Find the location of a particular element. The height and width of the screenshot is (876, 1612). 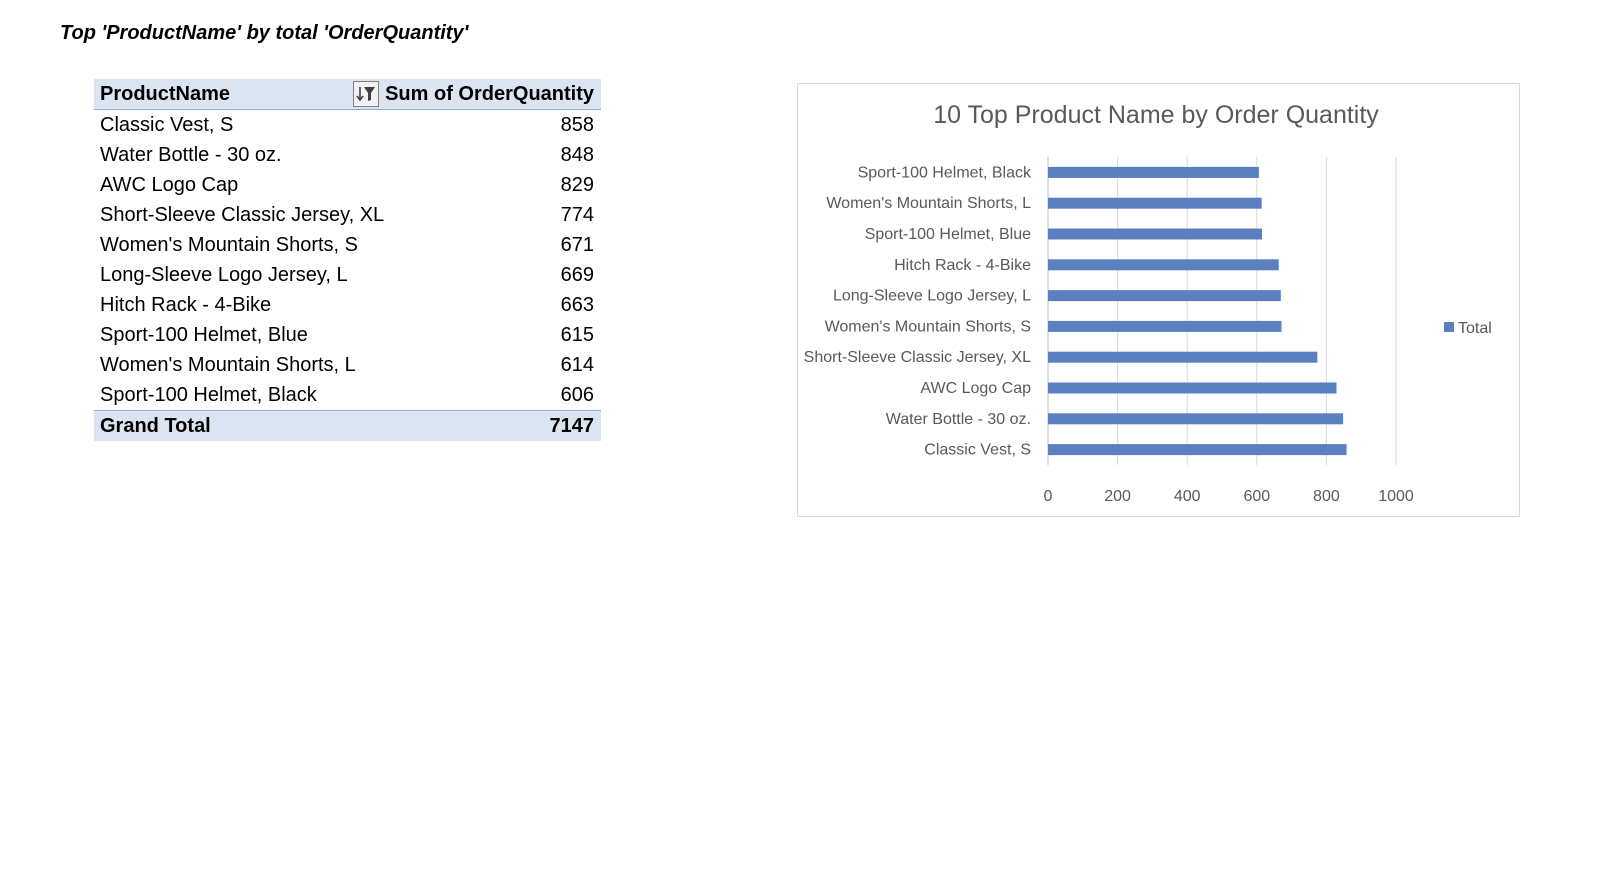

table-row: AWC Logo Cap 829 is located at coordinates (347, 185).